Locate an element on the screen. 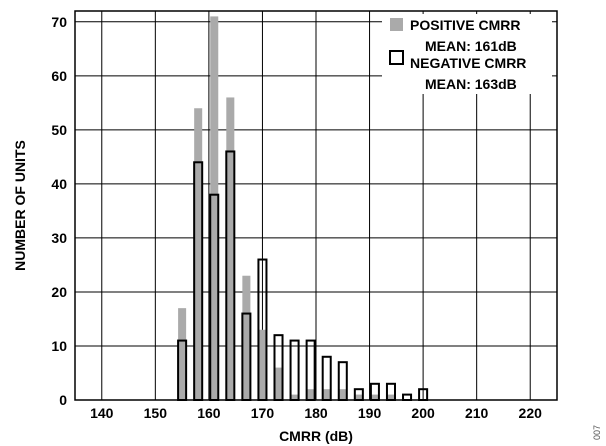  x-tick-label: 210 is located at coordinates (477, 413).